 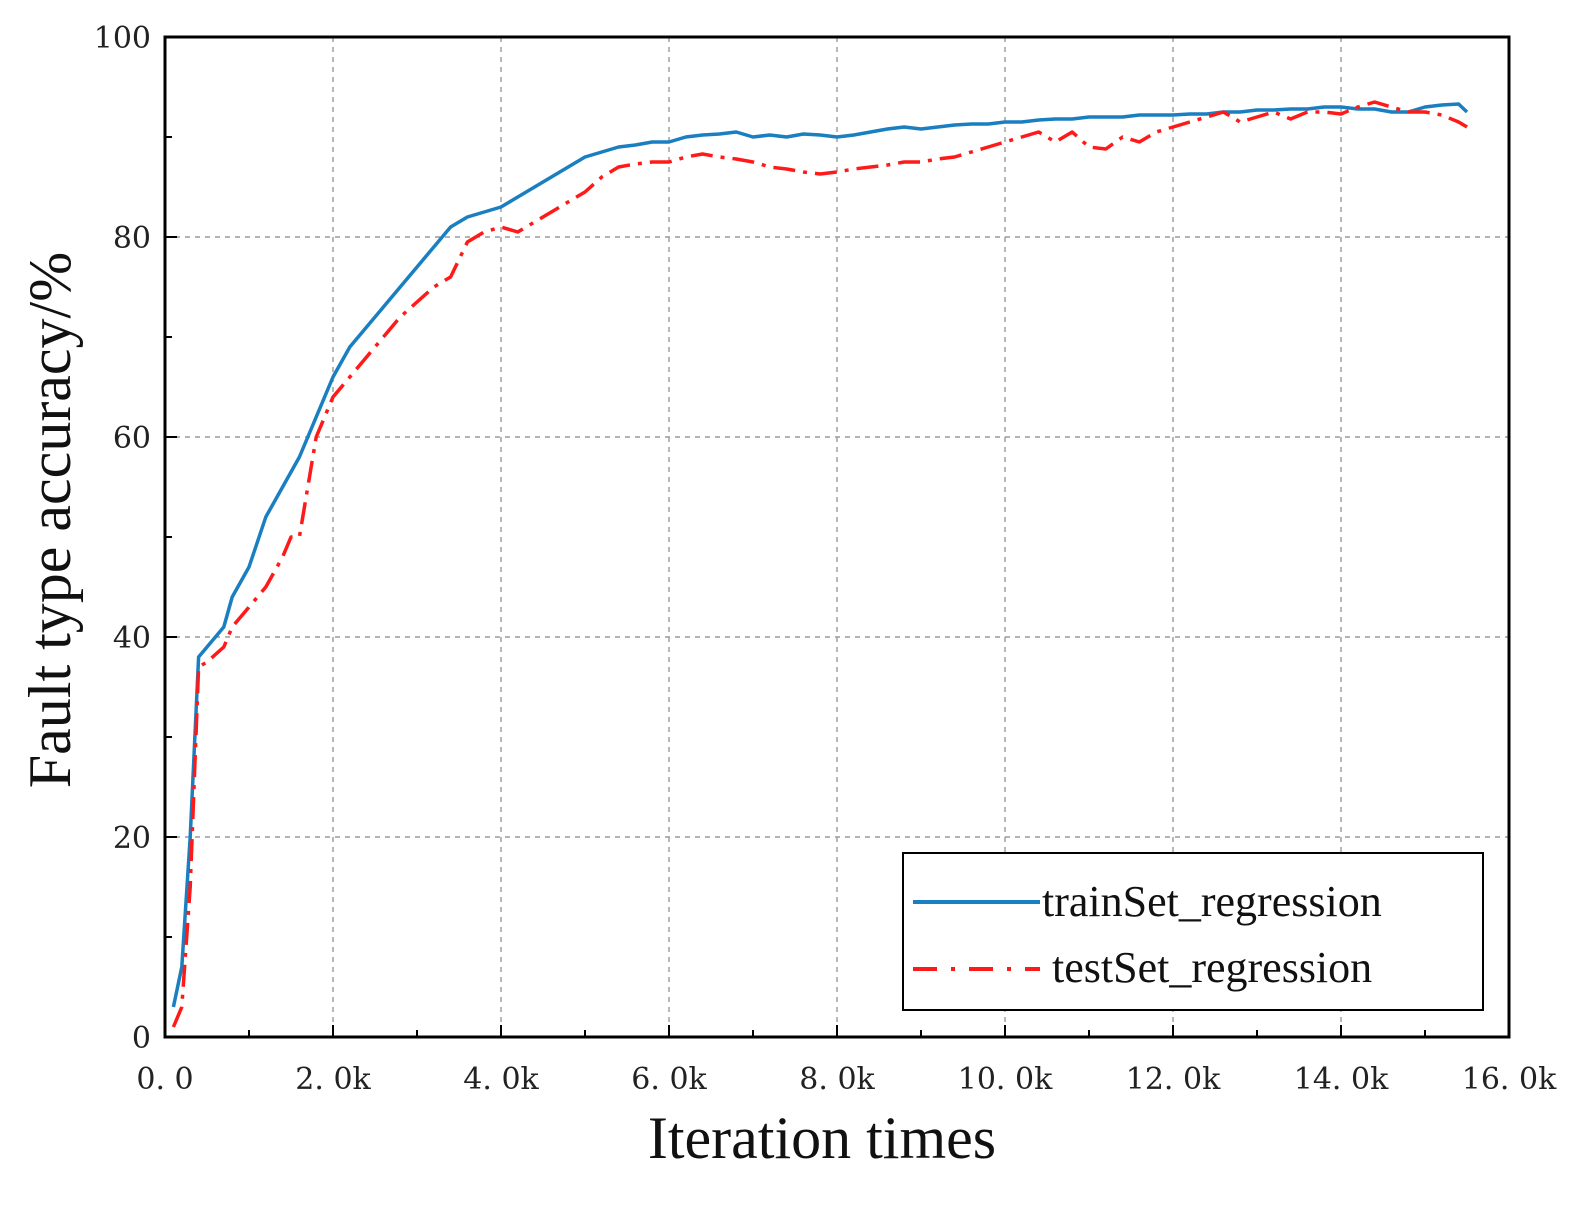 What do you see at coordinates (132, 438) in the screenshot?
I see `y-tick-label: 60` at bounding box center [132, 438].